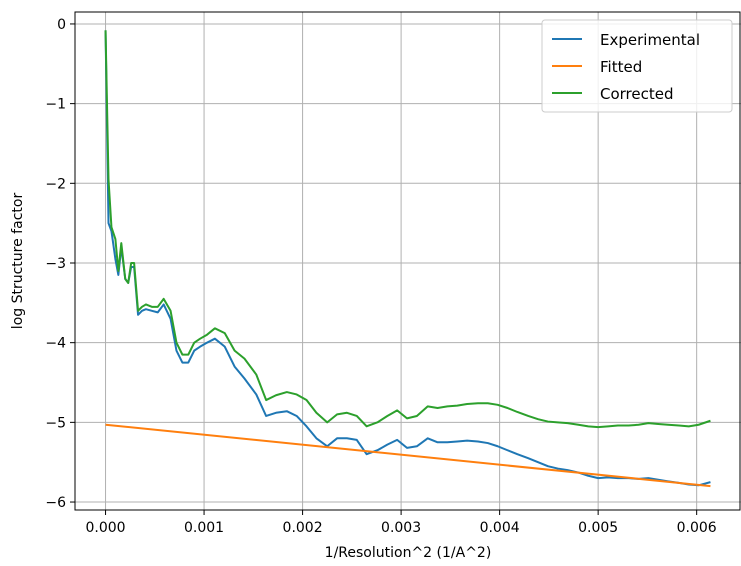 Image resolution: width=741 pixels, height=566 pixels. What do you see at coordinates (408, 455) in the screenshot?
I see `series-line-fitted` at bounding box center [408, 455].